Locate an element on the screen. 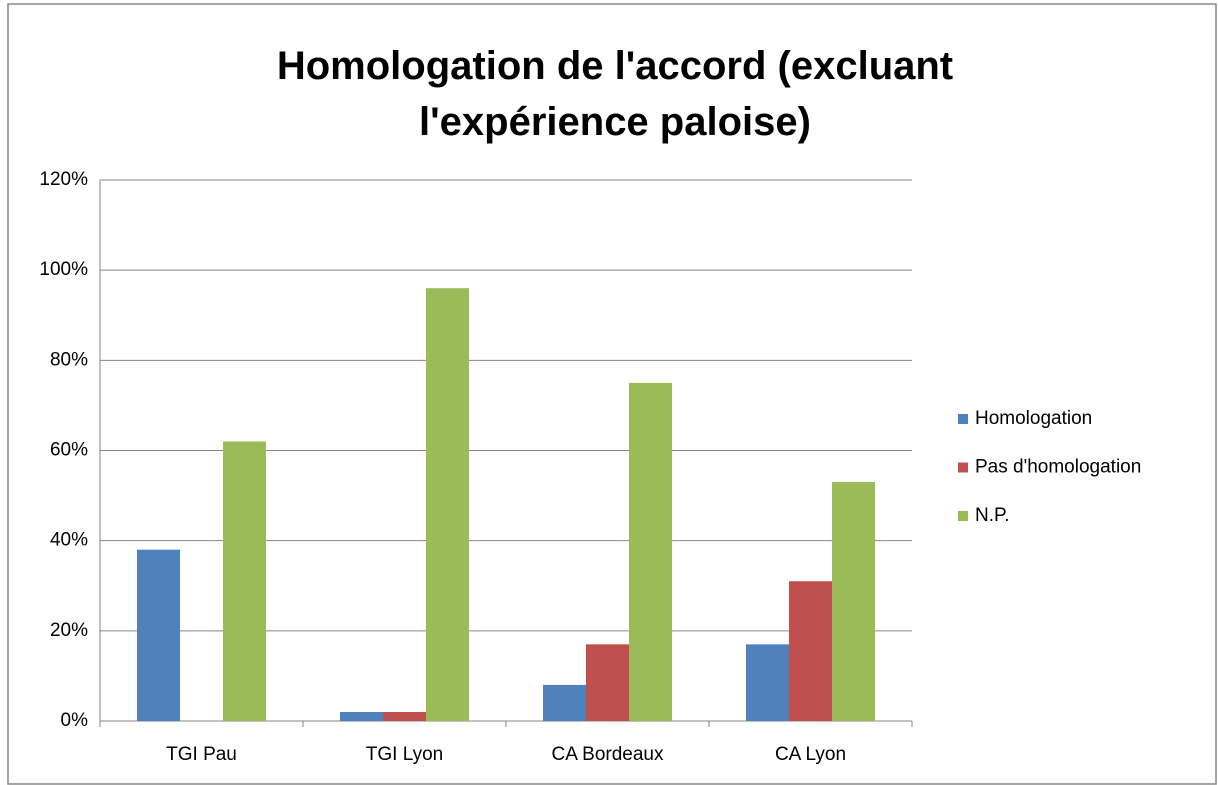 This screenshot has width=1218, height=785. y-tick-label: 0% is located at coordinates (75, 720).